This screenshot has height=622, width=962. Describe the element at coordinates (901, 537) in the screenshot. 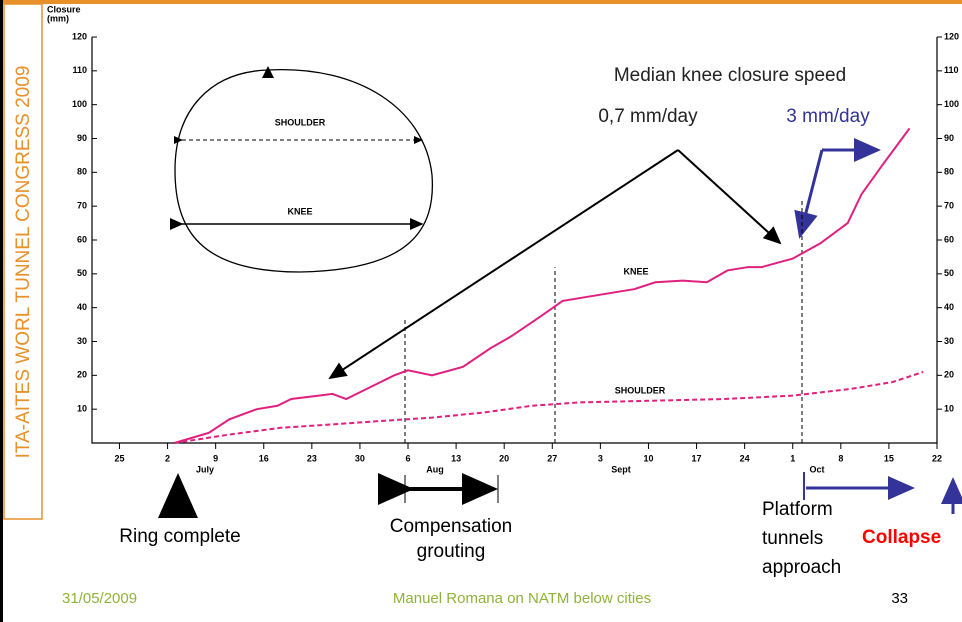

I see `event-label: Collapse` at that location.